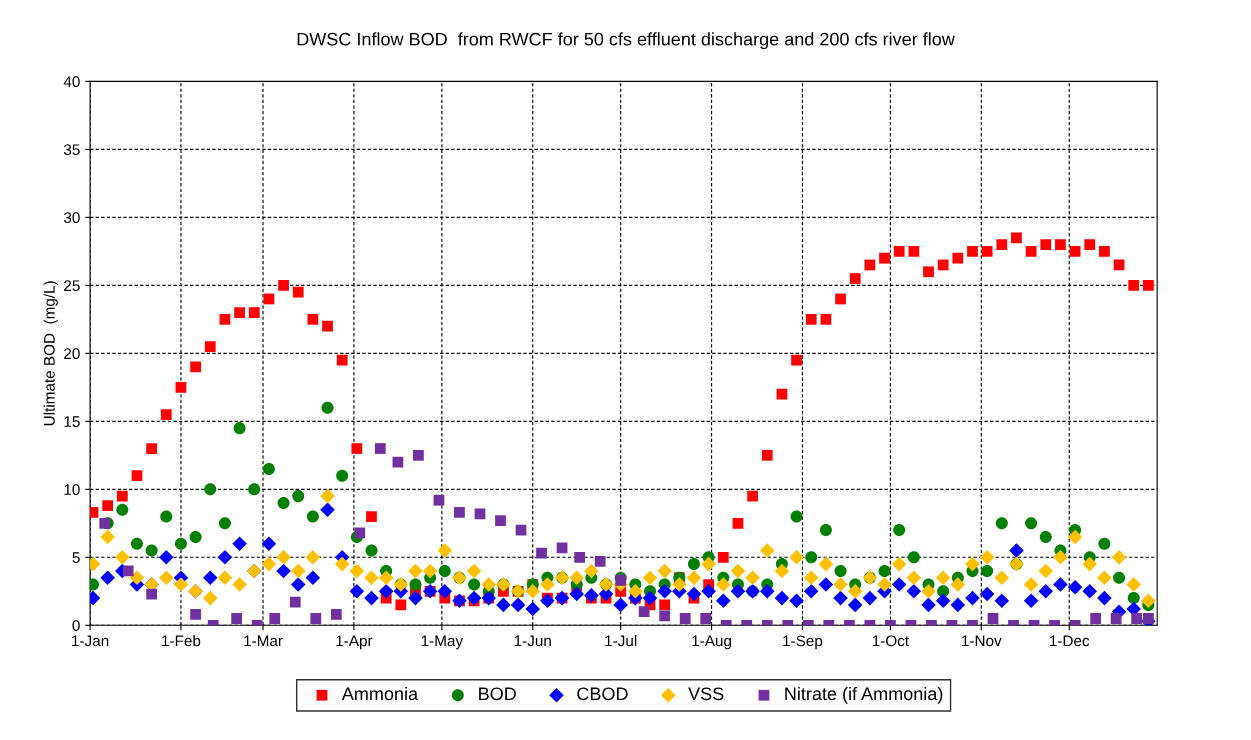  Describe the element at coordinates (71, 82) in the screenshot. I see `y-tick-label: 40` at that location.